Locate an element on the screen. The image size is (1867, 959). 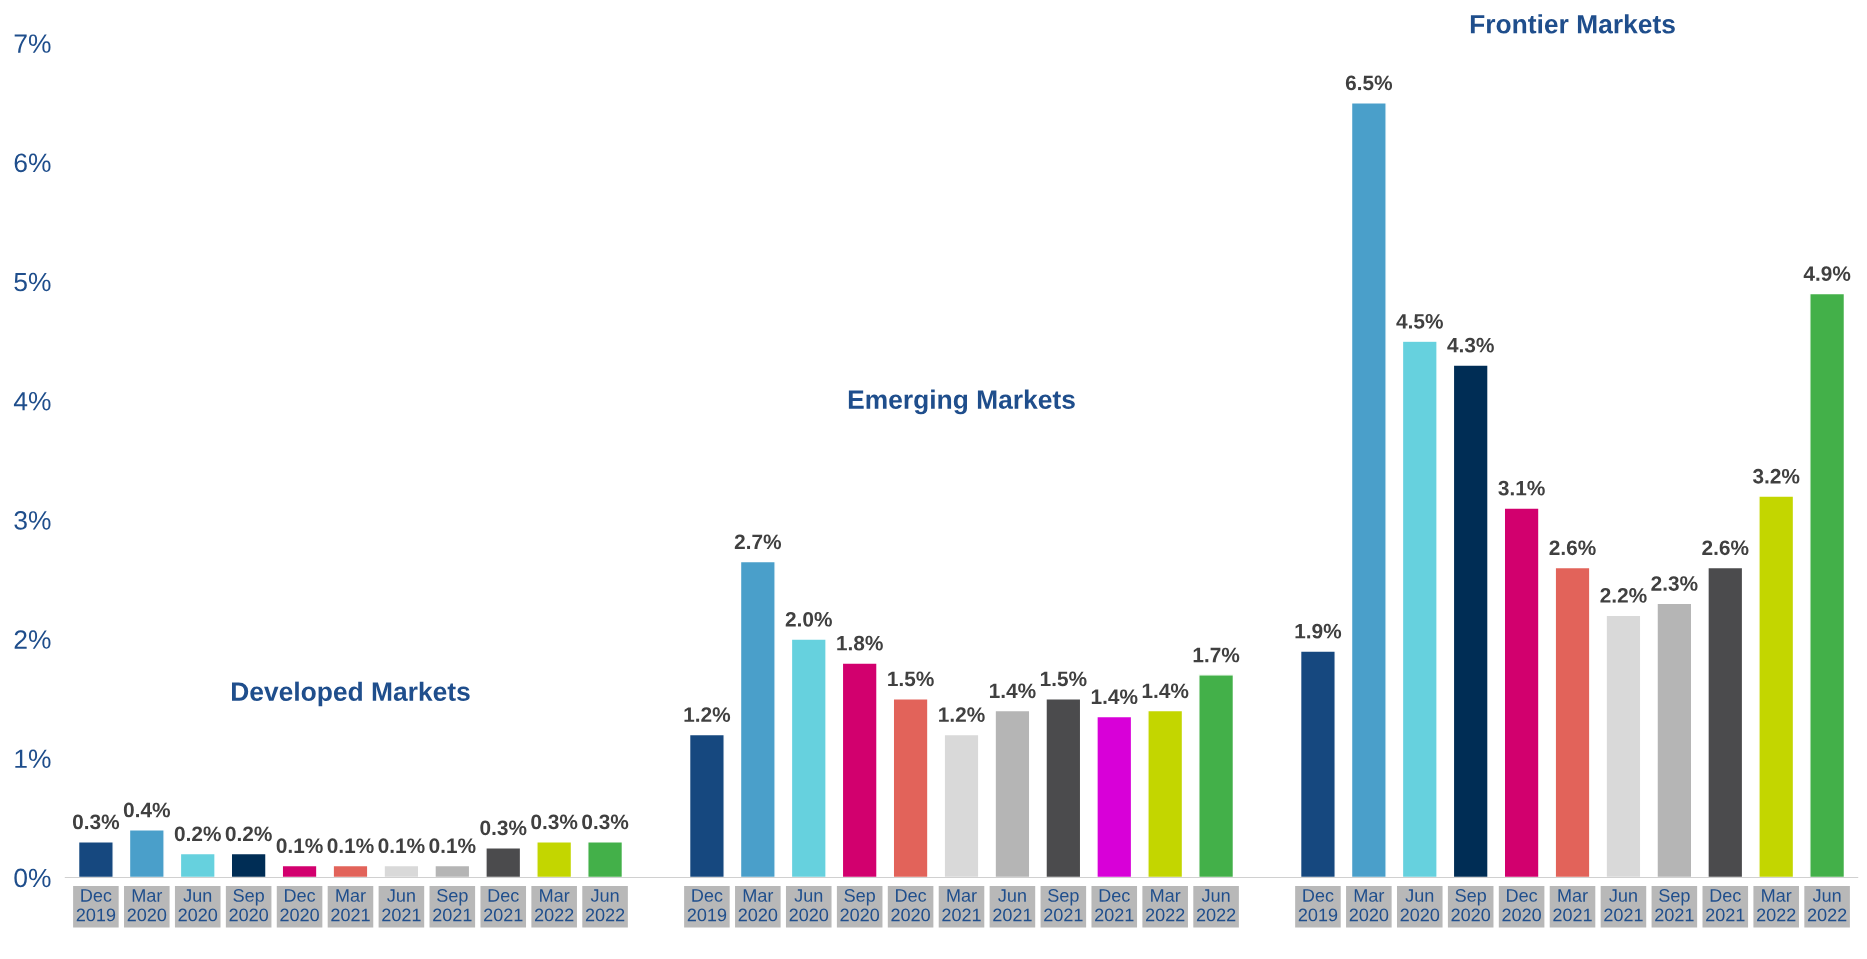
data-label: 0.4% is located at coordinates (147, 810).